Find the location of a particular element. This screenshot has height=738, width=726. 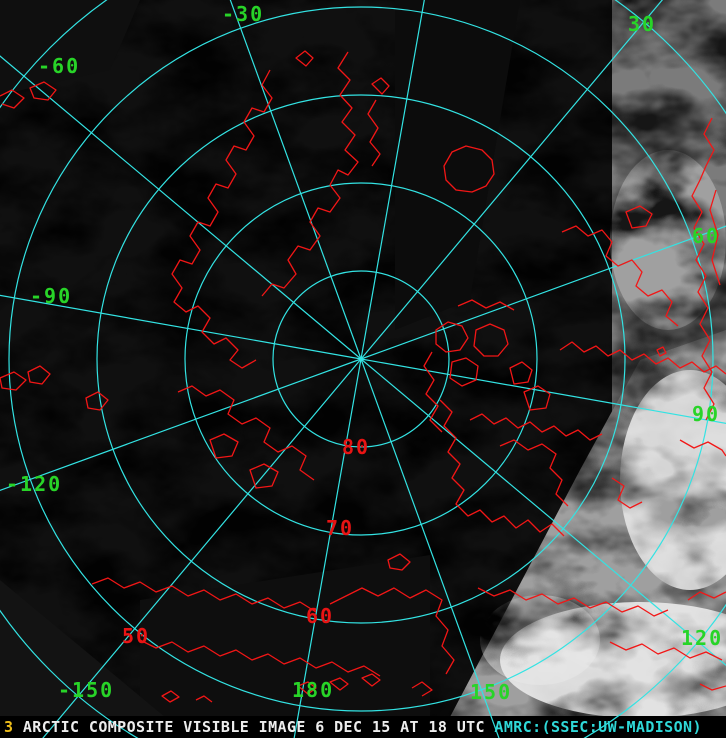

coastline-taymyr-lower is located at coordinates (534, 473).